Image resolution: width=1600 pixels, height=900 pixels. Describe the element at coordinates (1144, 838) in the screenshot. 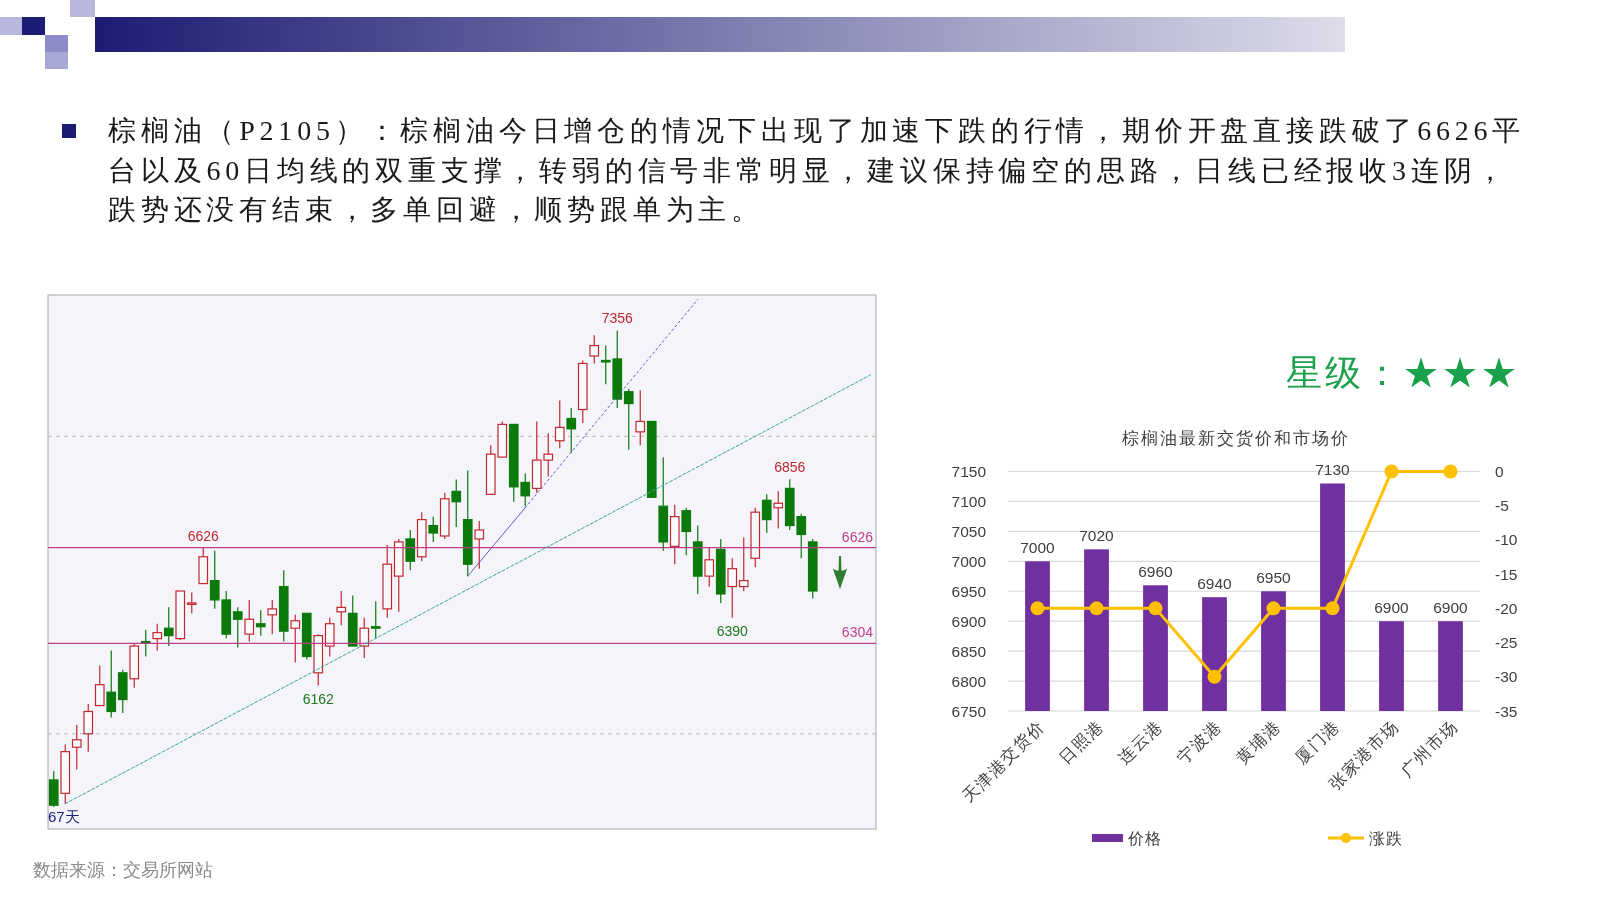

I see `legend-label: 价格` at that location.